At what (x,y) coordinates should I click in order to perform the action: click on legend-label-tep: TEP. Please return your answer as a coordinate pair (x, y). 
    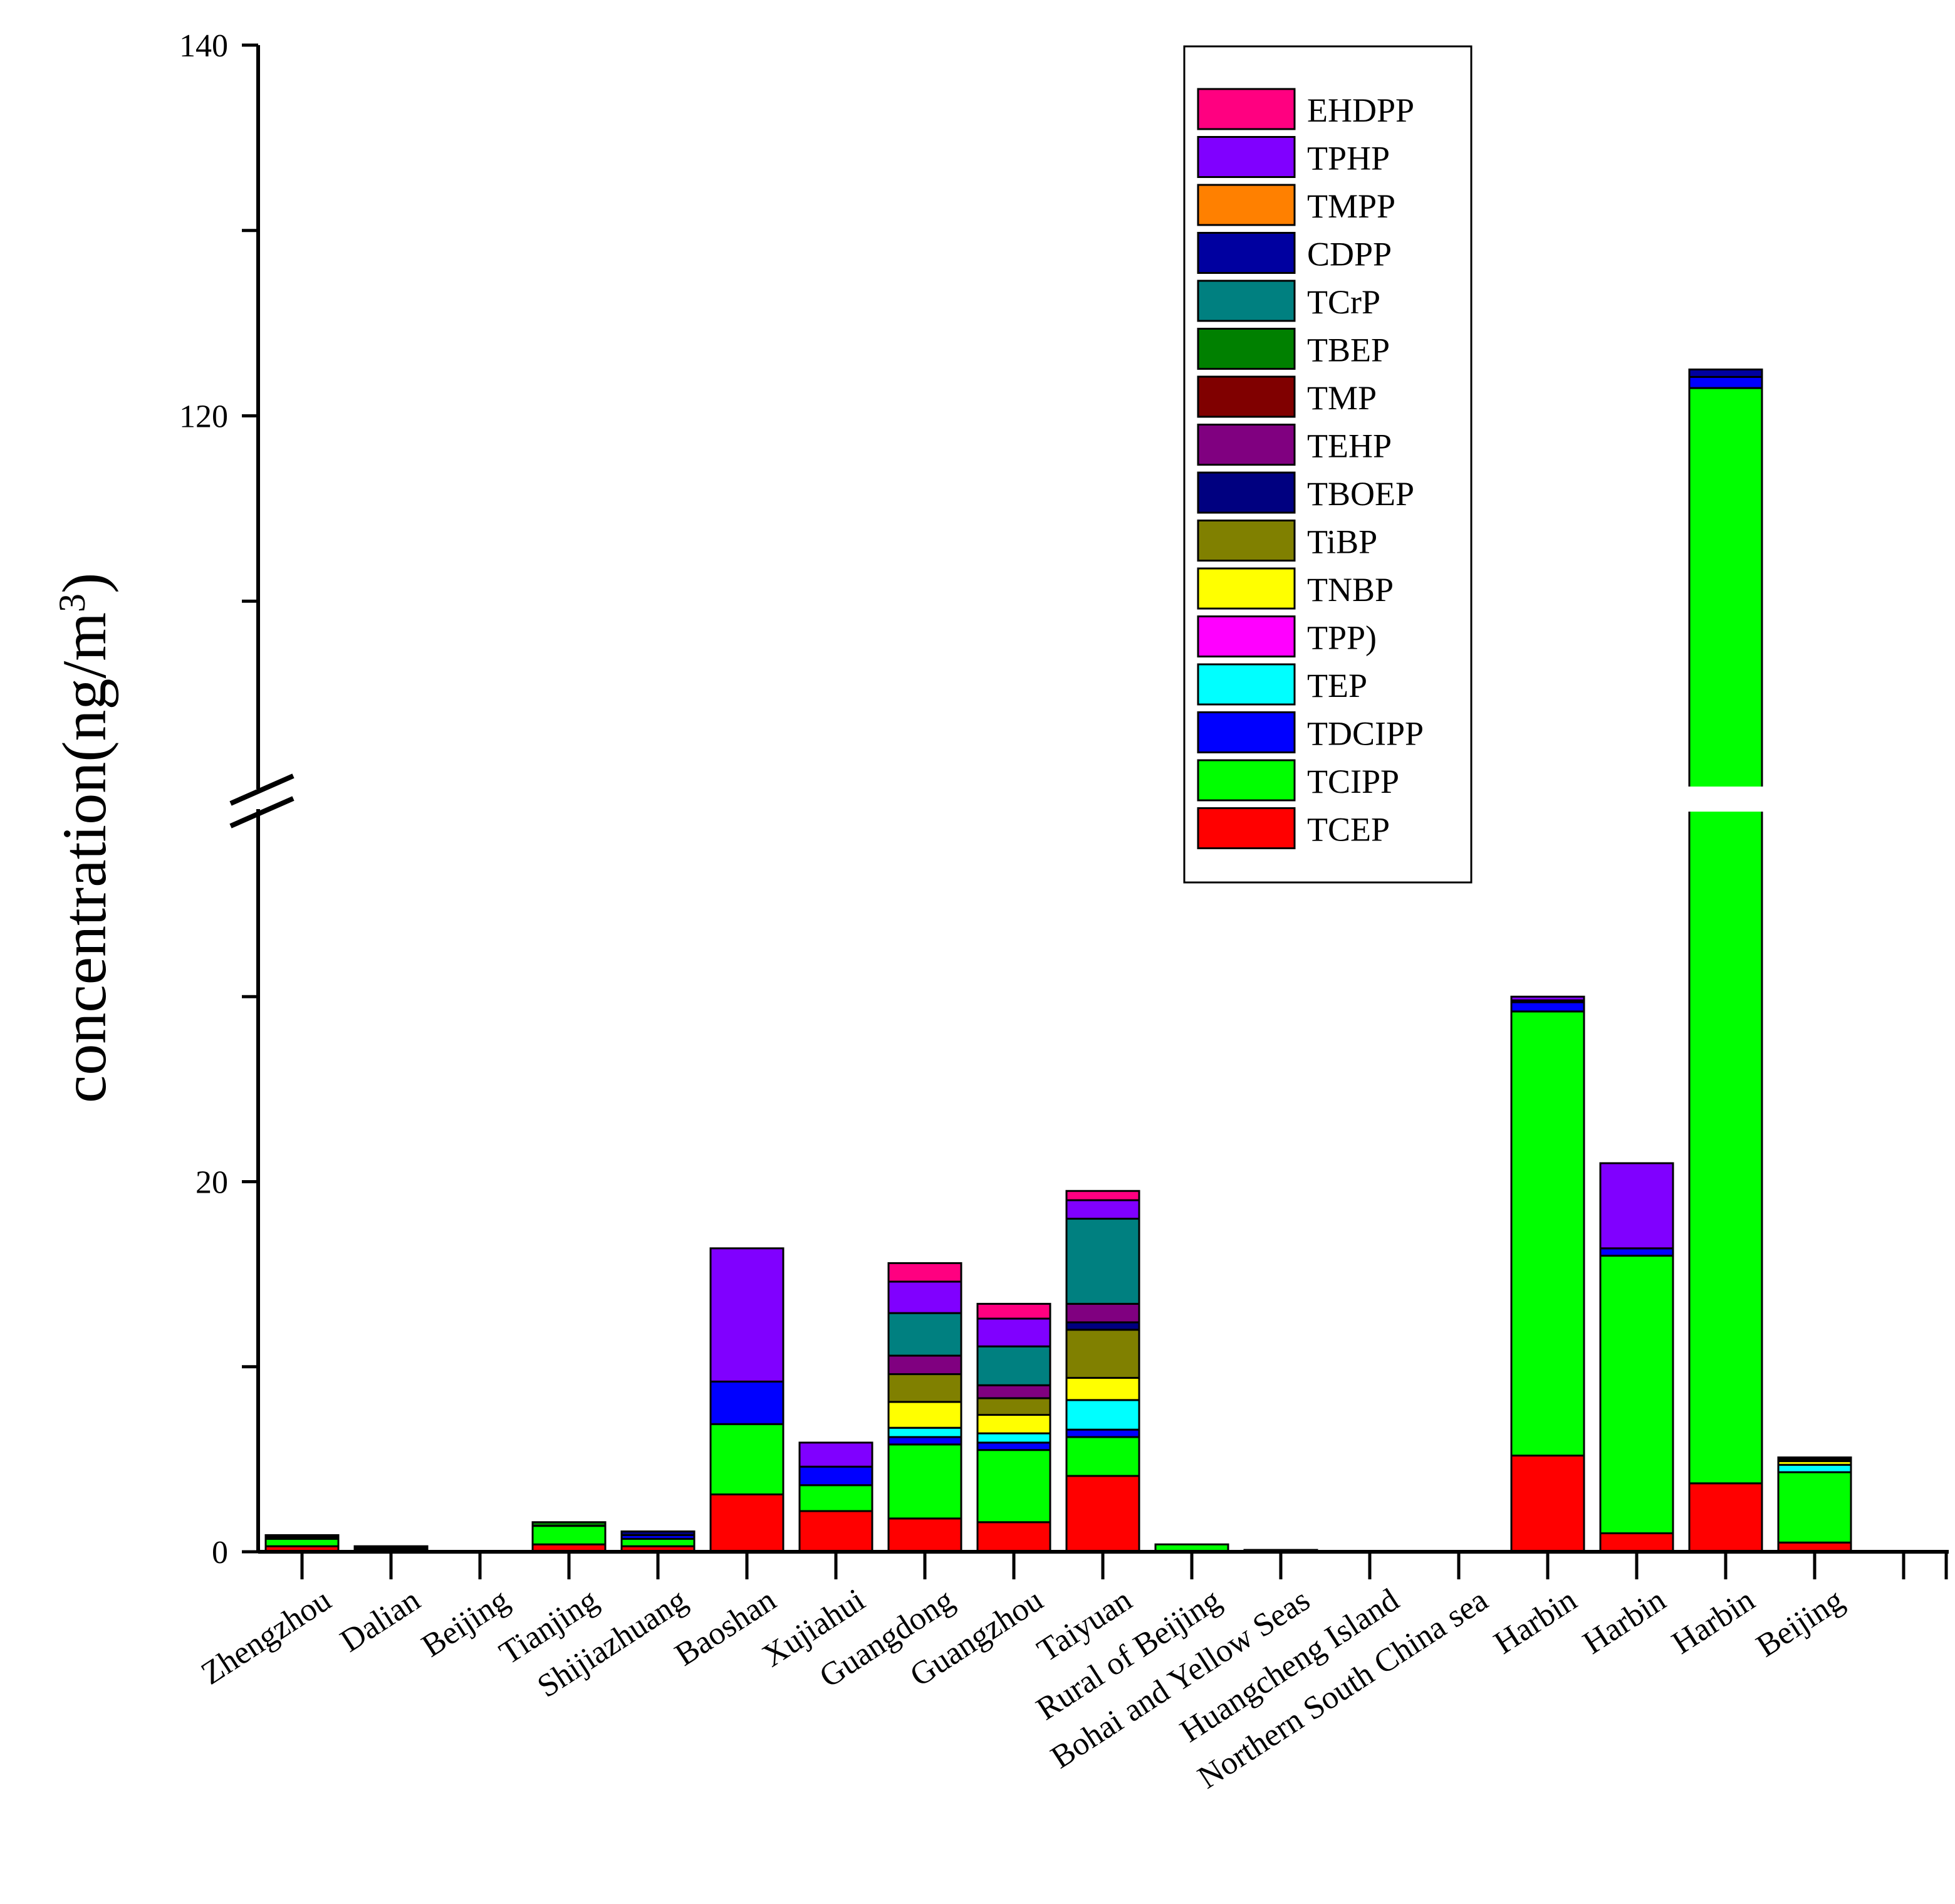
    Looking at the image, I should click on (1337, 685).